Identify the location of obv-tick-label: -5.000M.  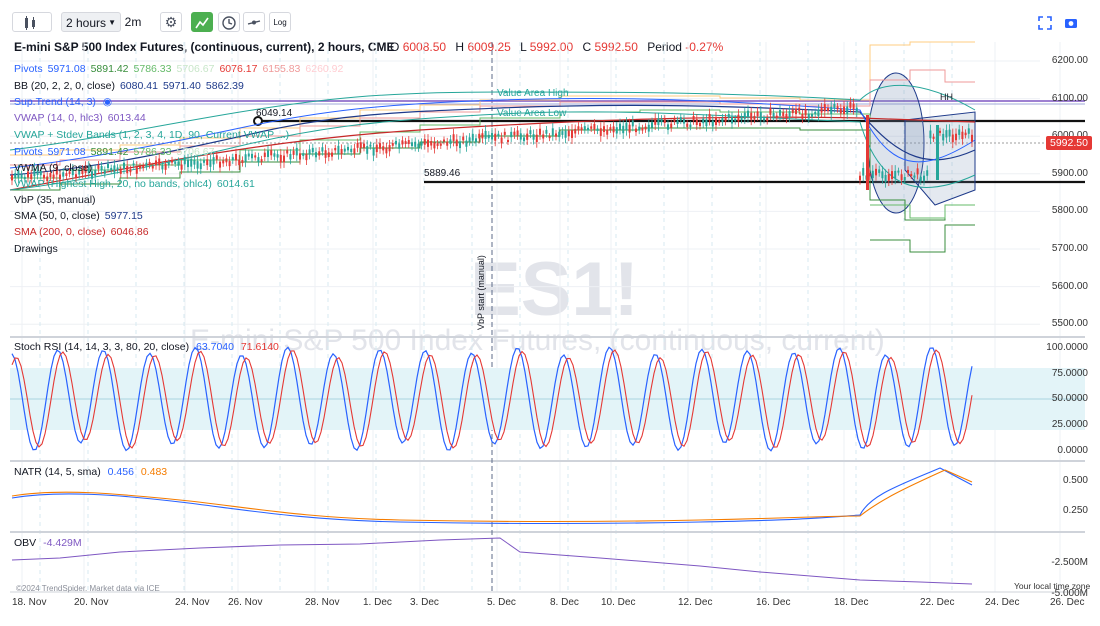
(1069, 593).